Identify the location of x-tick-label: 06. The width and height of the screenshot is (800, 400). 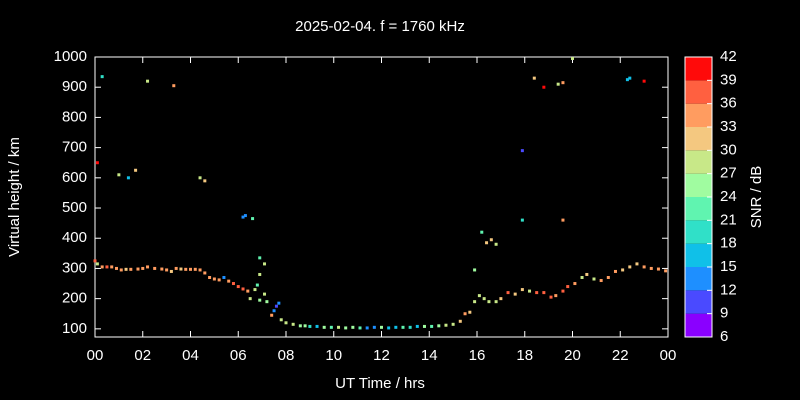
(238, 355).